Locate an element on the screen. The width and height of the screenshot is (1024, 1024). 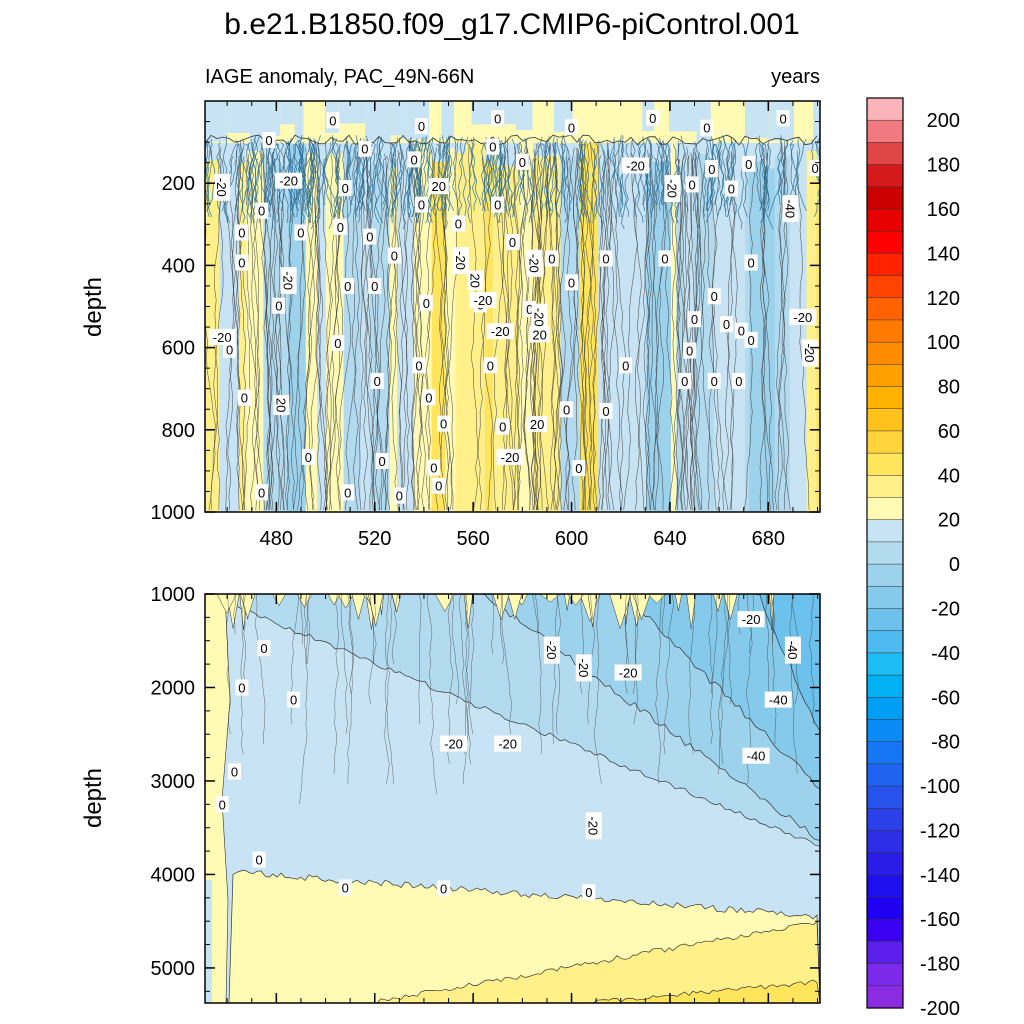
y-tick-label: 200 is located at coordinates (178, 184).